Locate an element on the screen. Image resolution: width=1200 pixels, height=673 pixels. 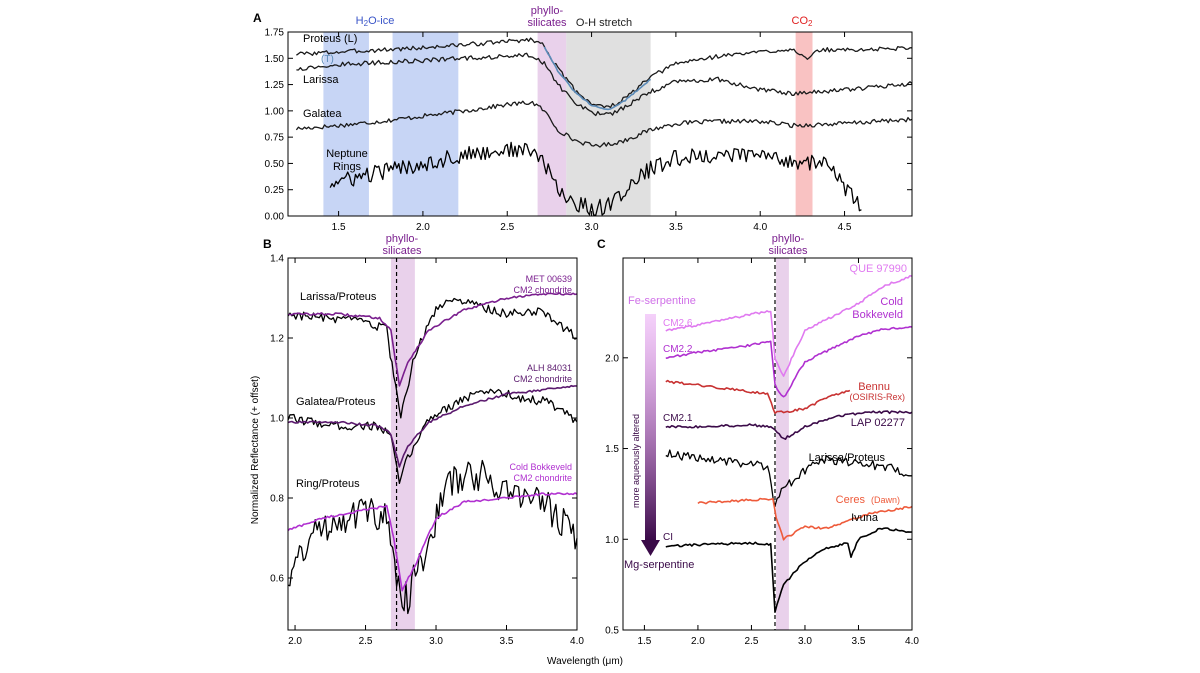
panel-letter-a: A is located at coordinates (257, 18).